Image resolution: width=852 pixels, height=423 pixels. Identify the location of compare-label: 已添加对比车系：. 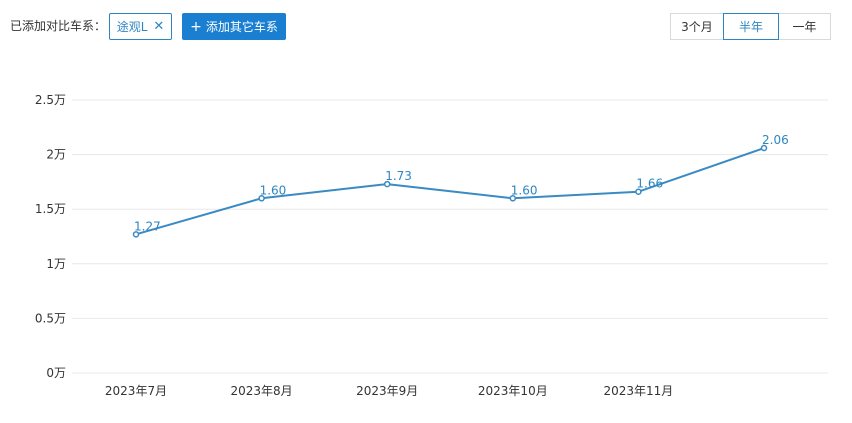
(58, 26).